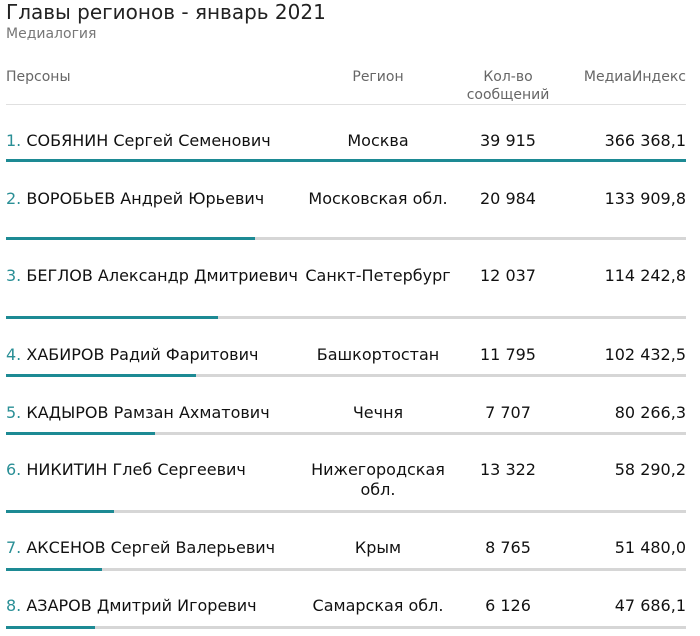  I want to click on rank-number: 1., so click(14, 140).